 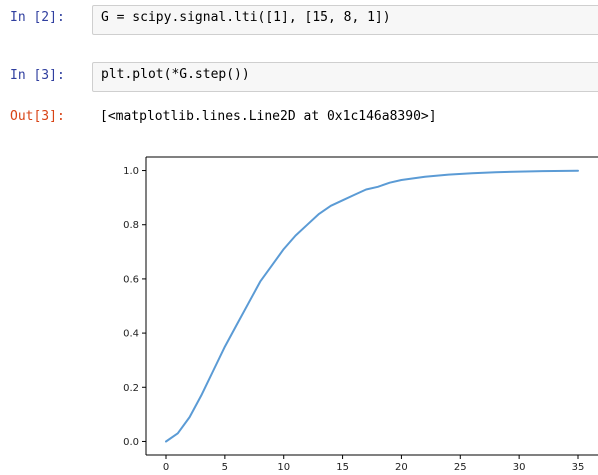 What do you see at coordinates (37, 116) in the screenshot?
I see `output-3-prompt: Out[3]:` at bounding box center [37, 116].